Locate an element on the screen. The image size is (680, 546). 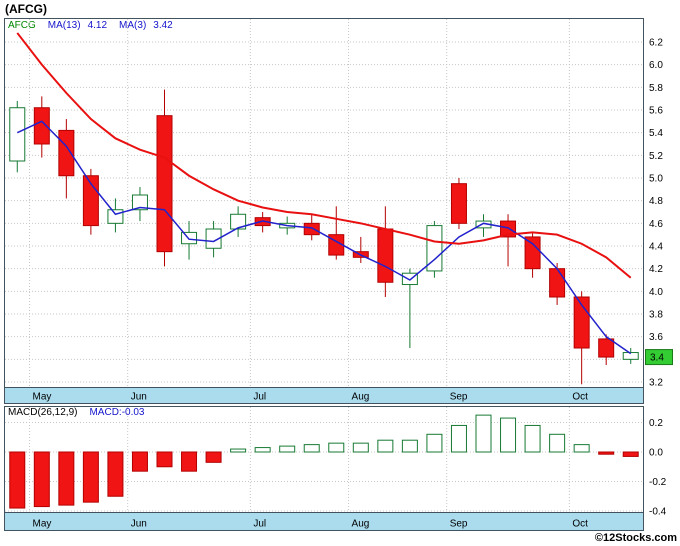
copyright: ©12Stocks.com is located at coordinates (635, 538).